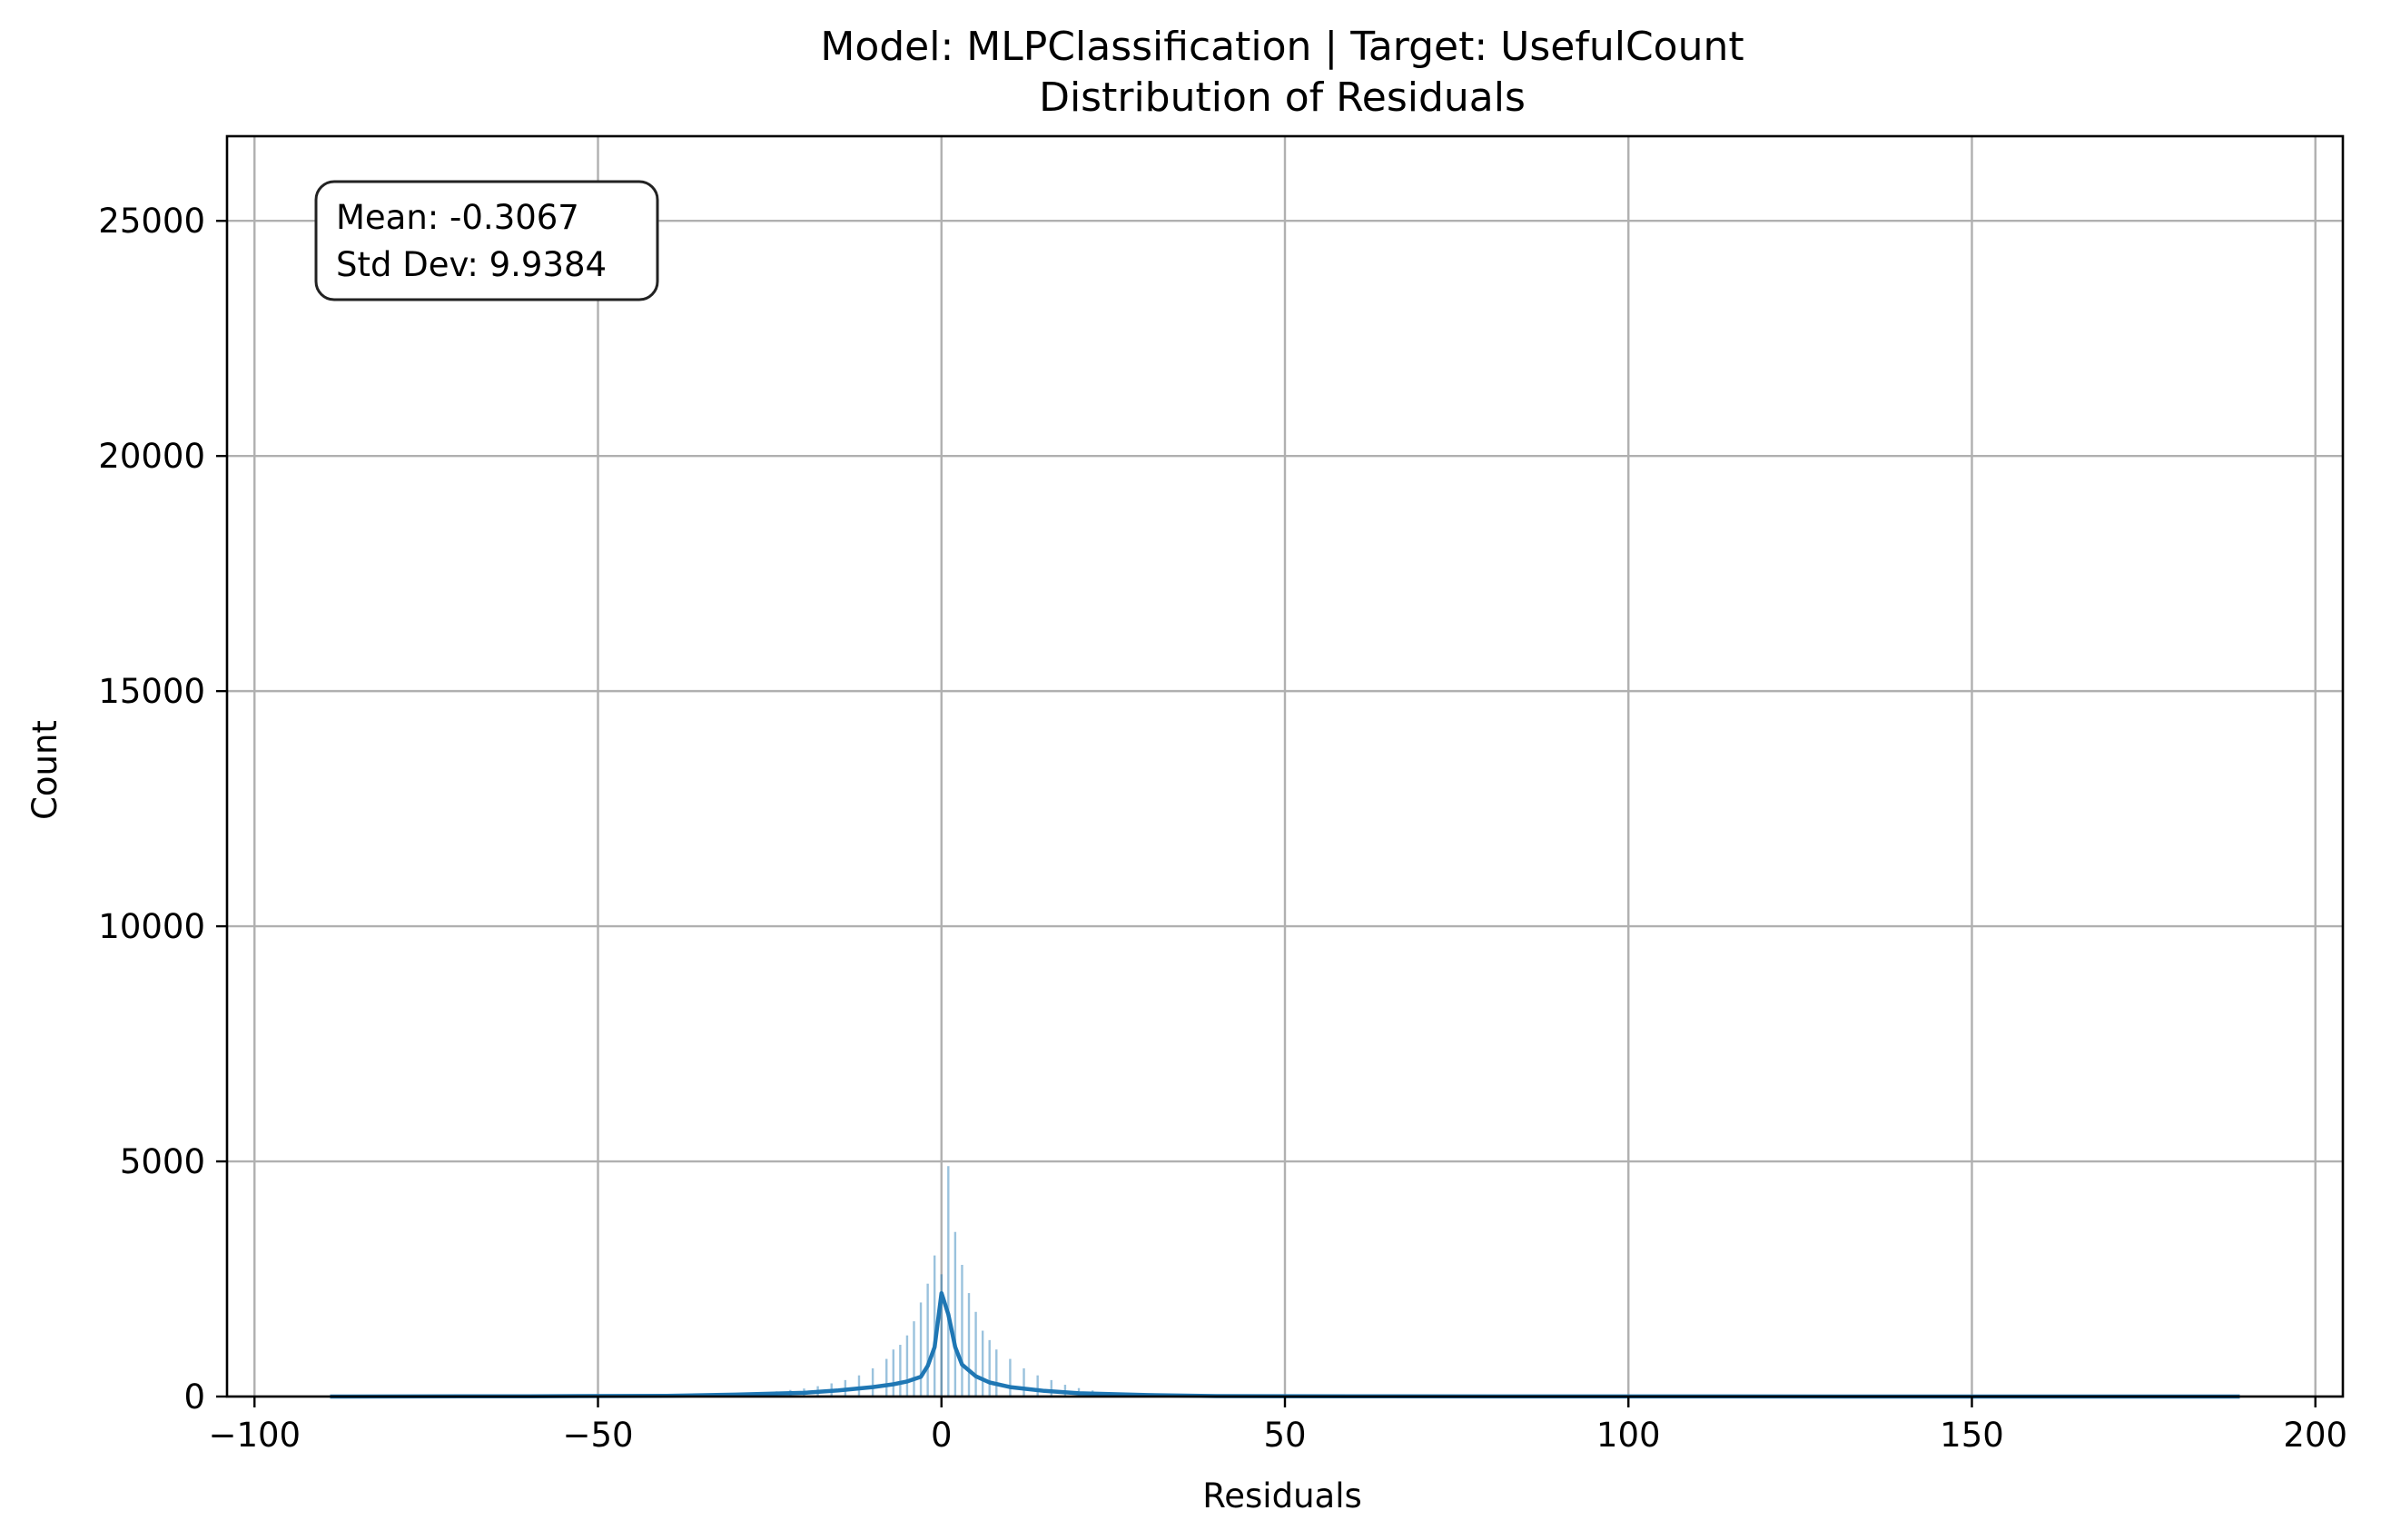 The height and width of the screenshot is (1540, 2381). Describe the element at coordinates (1282, 97) in the screenshot. I see `chart-subtitle: Distribution of Residuals` at that location.